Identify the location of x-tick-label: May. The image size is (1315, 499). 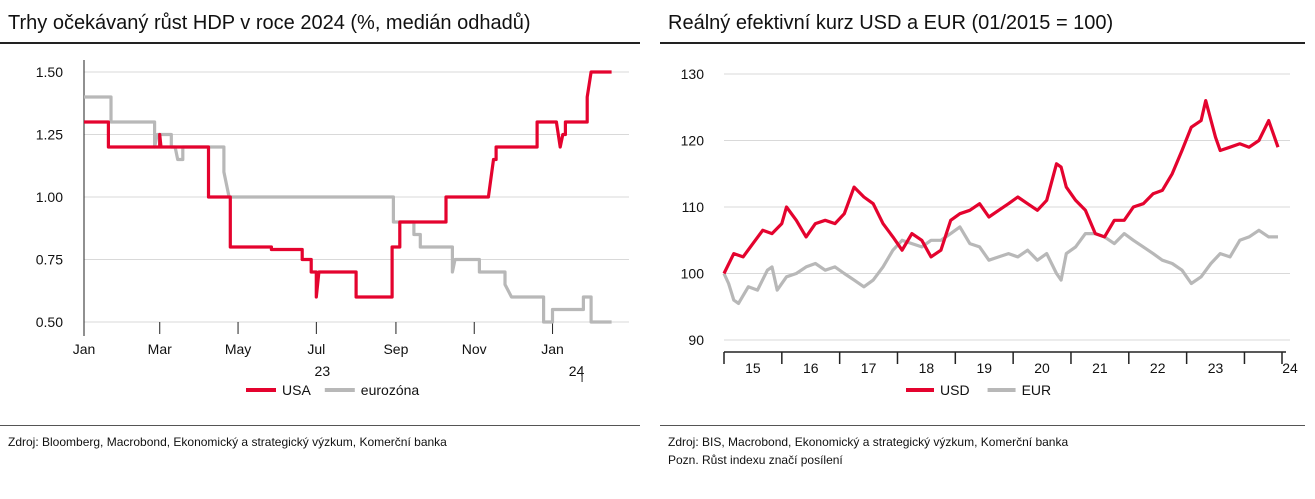
(238, 349).